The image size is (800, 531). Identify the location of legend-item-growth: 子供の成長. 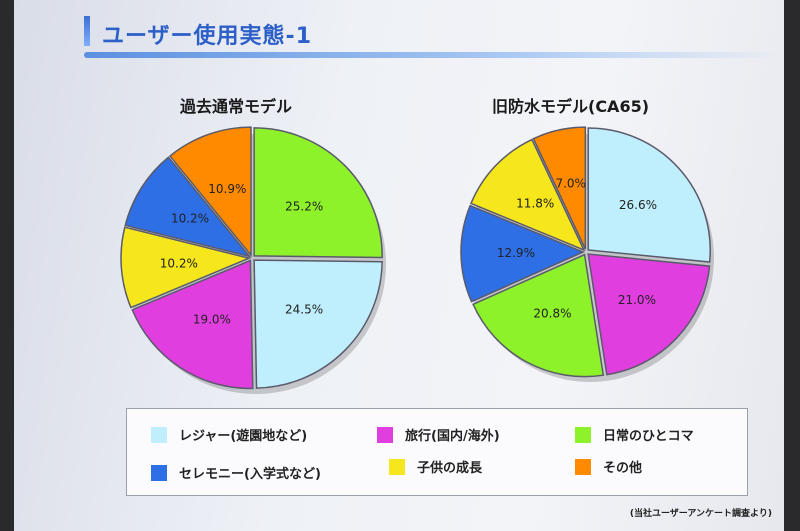
(435, 466).